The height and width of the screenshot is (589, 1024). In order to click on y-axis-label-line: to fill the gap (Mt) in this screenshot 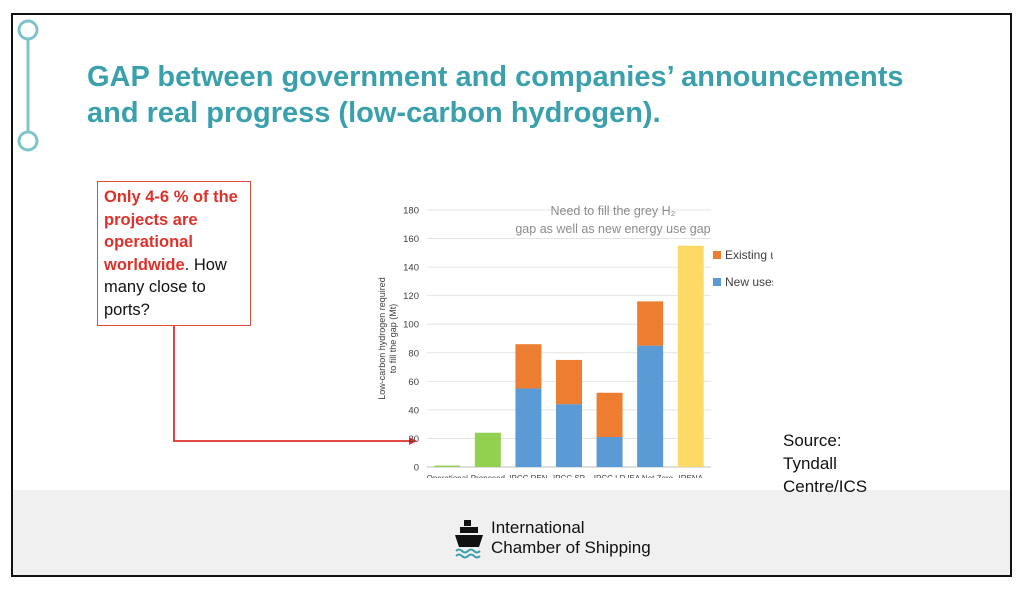, I will do `click(393, 339)`.